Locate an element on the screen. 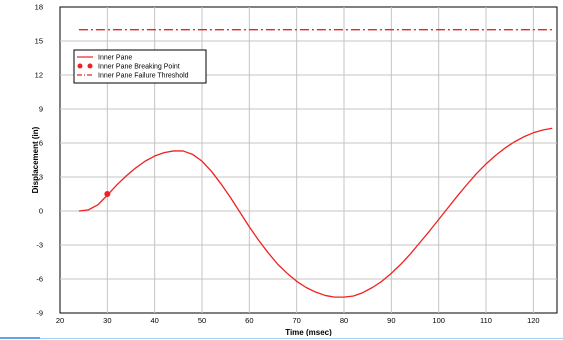  y-tick-label: 6 is located at coordinates (41, 143).